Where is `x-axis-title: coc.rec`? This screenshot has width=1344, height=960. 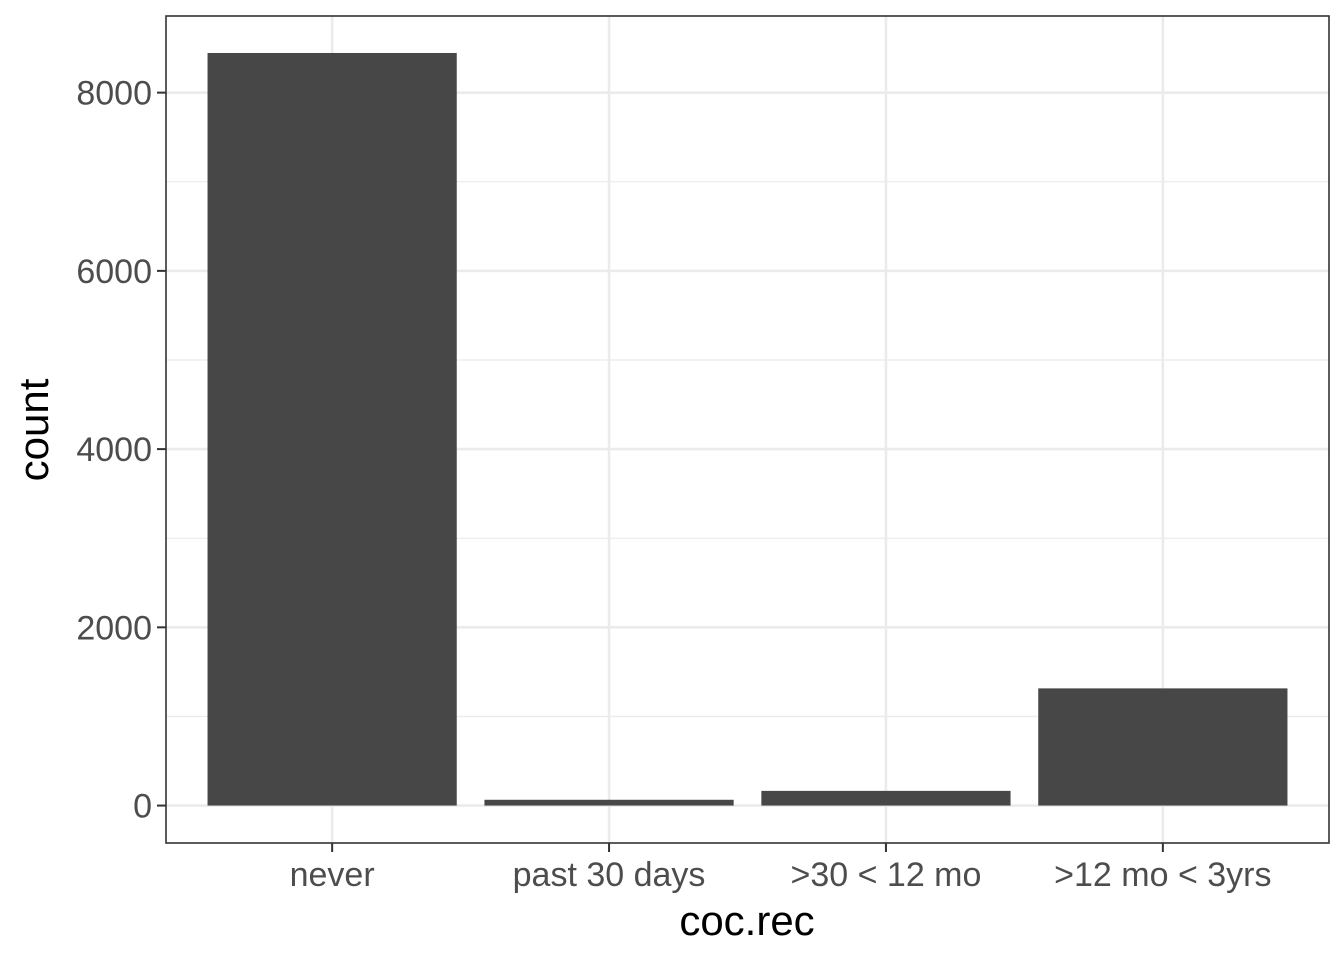
x-axis-title: coc.rec is located at coordinates (746, 920).